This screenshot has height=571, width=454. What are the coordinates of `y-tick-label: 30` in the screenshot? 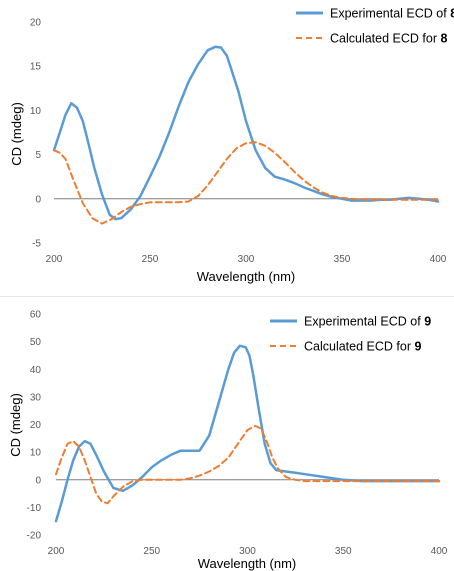 It's located at (36, 397).